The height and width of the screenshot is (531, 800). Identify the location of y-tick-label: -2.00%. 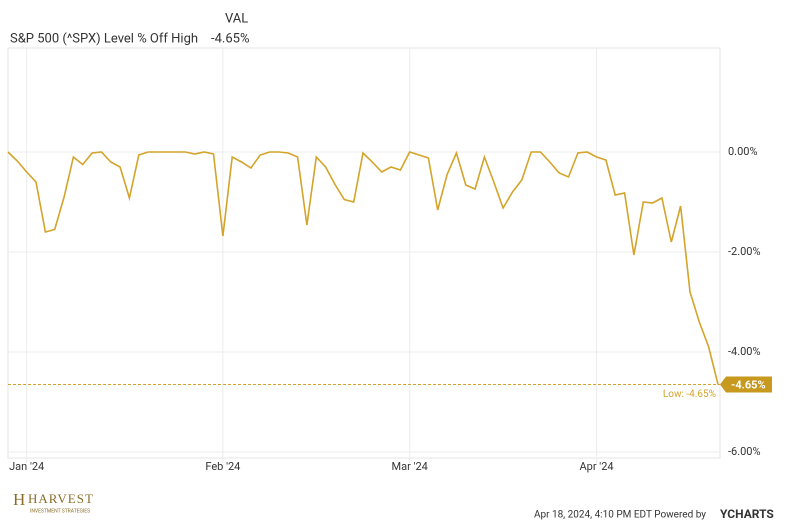
(744, 251).